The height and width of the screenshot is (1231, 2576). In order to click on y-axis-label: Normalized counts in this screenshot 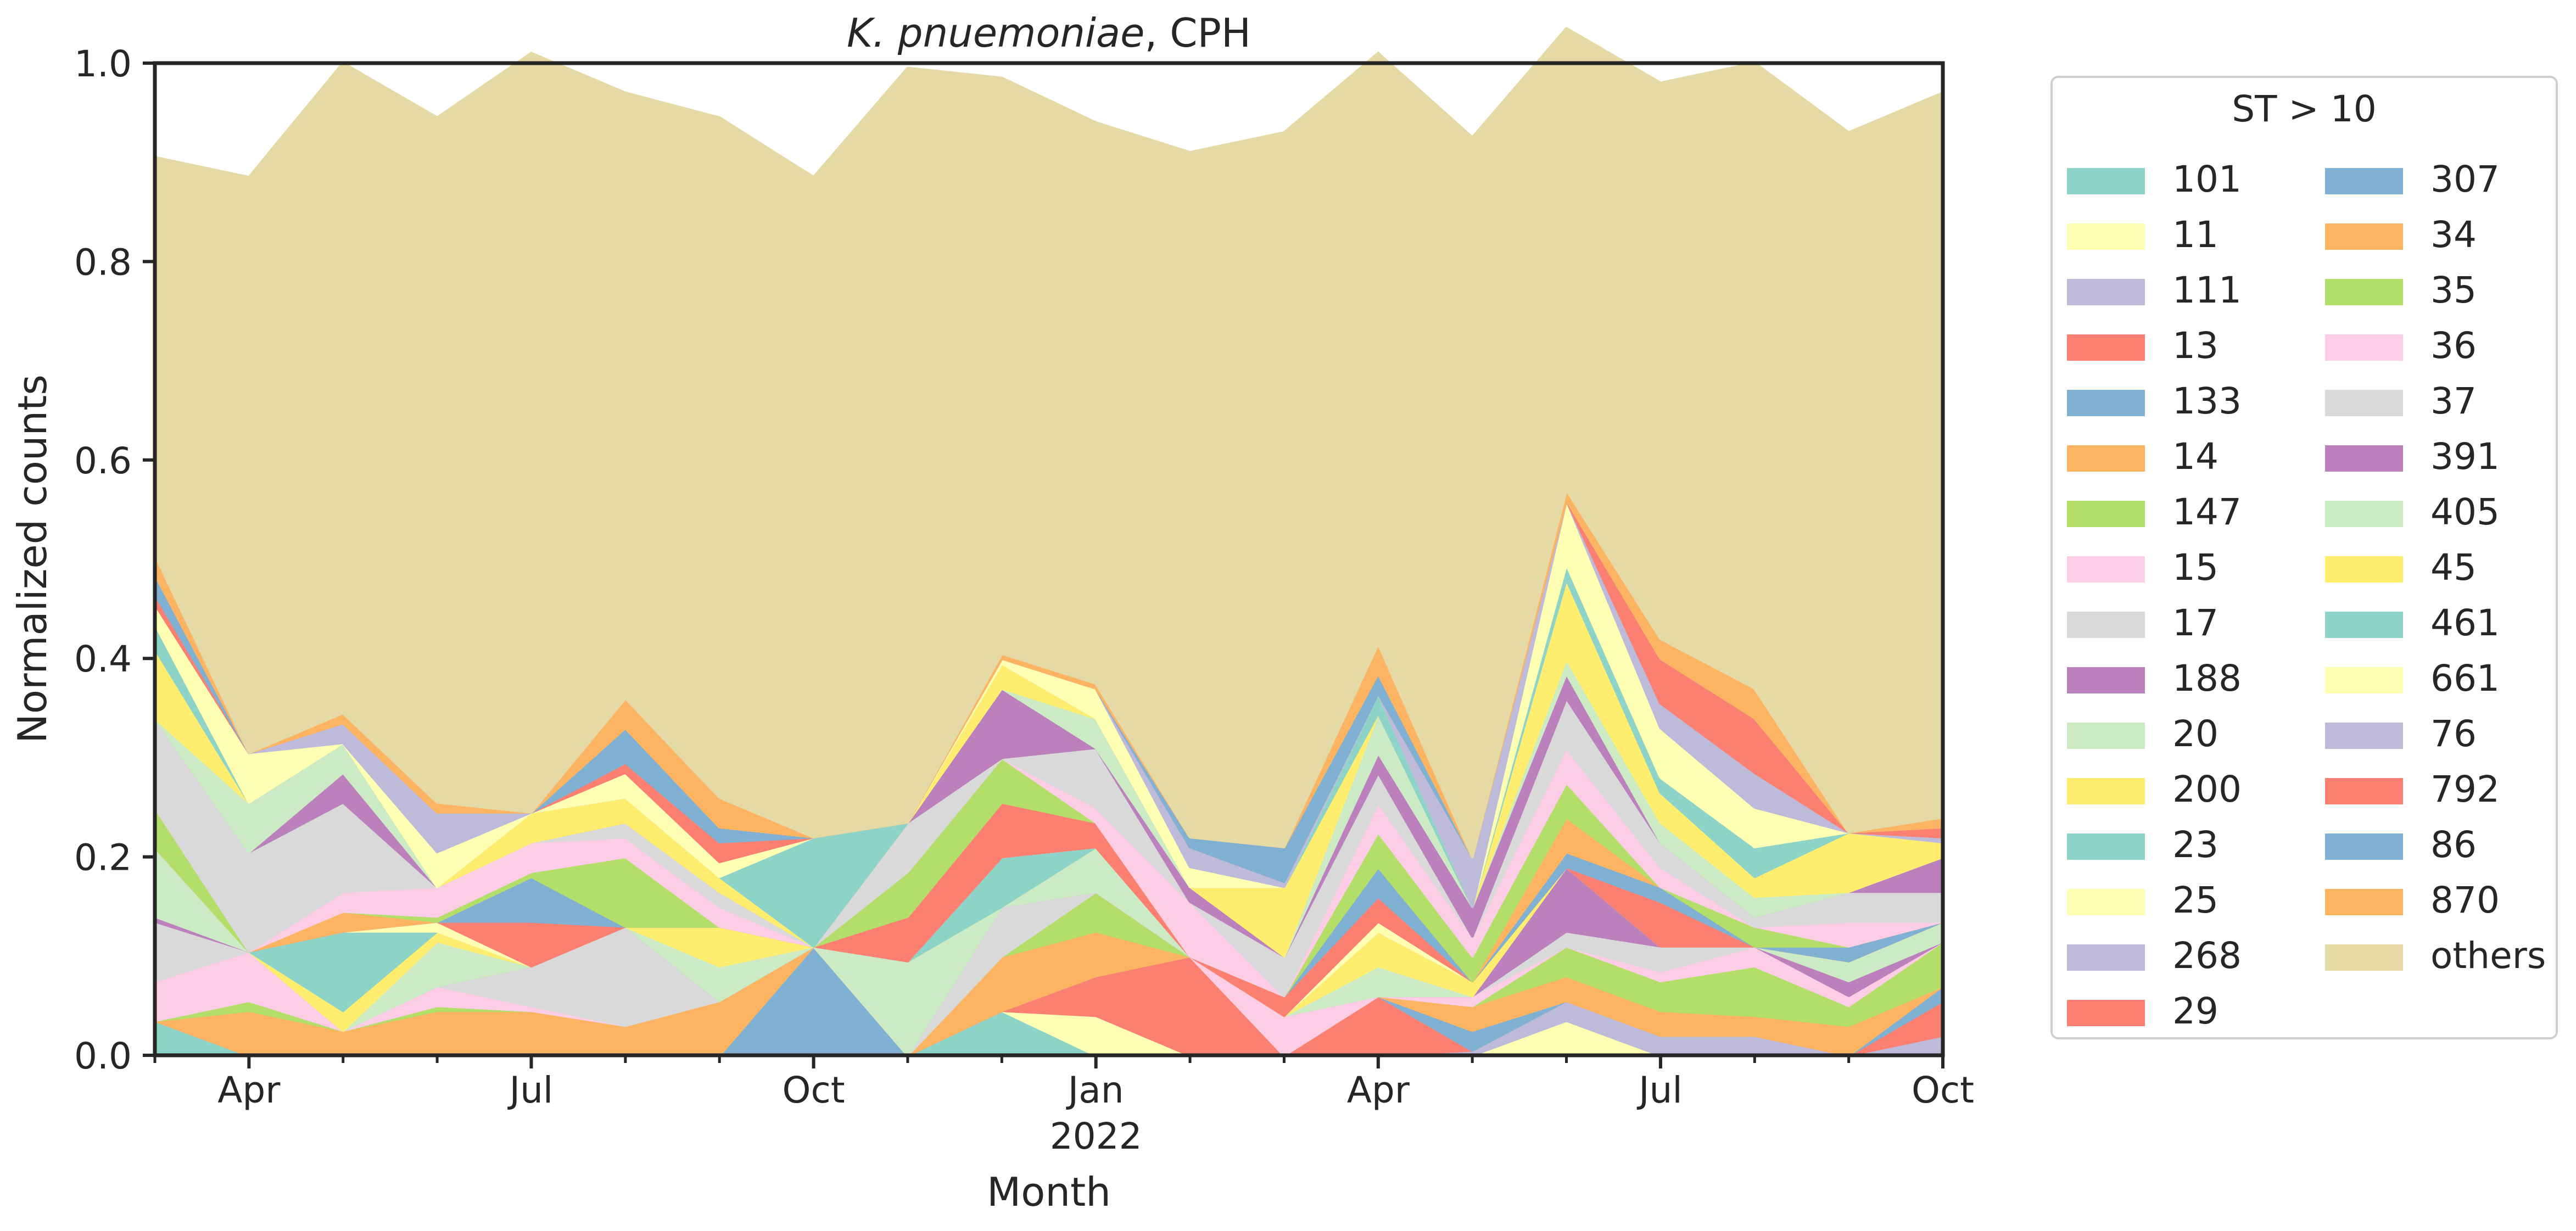, I will do `click(32, 558)`.